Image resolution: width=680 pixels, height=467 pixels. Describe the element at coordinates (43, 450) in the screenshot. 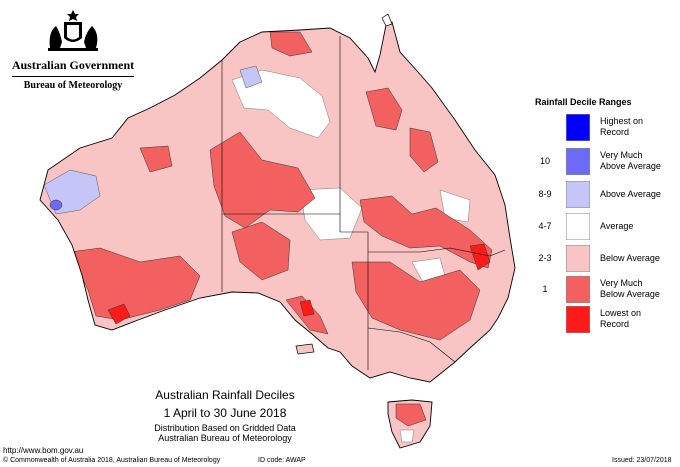

I see `bom-url-link: http://www.bom.gov.au` at that location.